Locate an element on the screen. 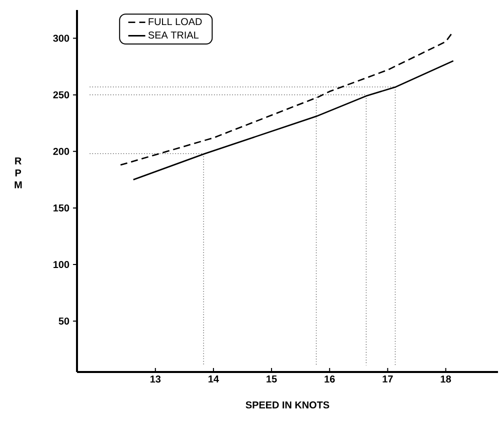  x-tick-label: 13 is located at coordinates (155, 379).